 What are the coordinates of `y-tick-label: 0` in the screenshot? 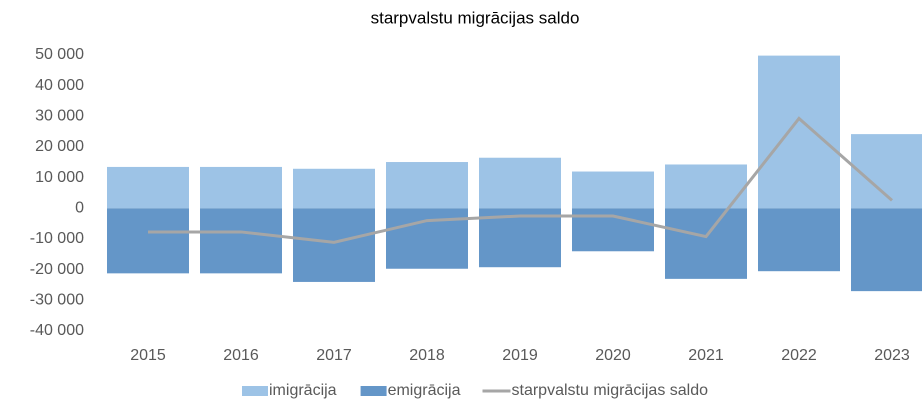 It's located at (79, 208).